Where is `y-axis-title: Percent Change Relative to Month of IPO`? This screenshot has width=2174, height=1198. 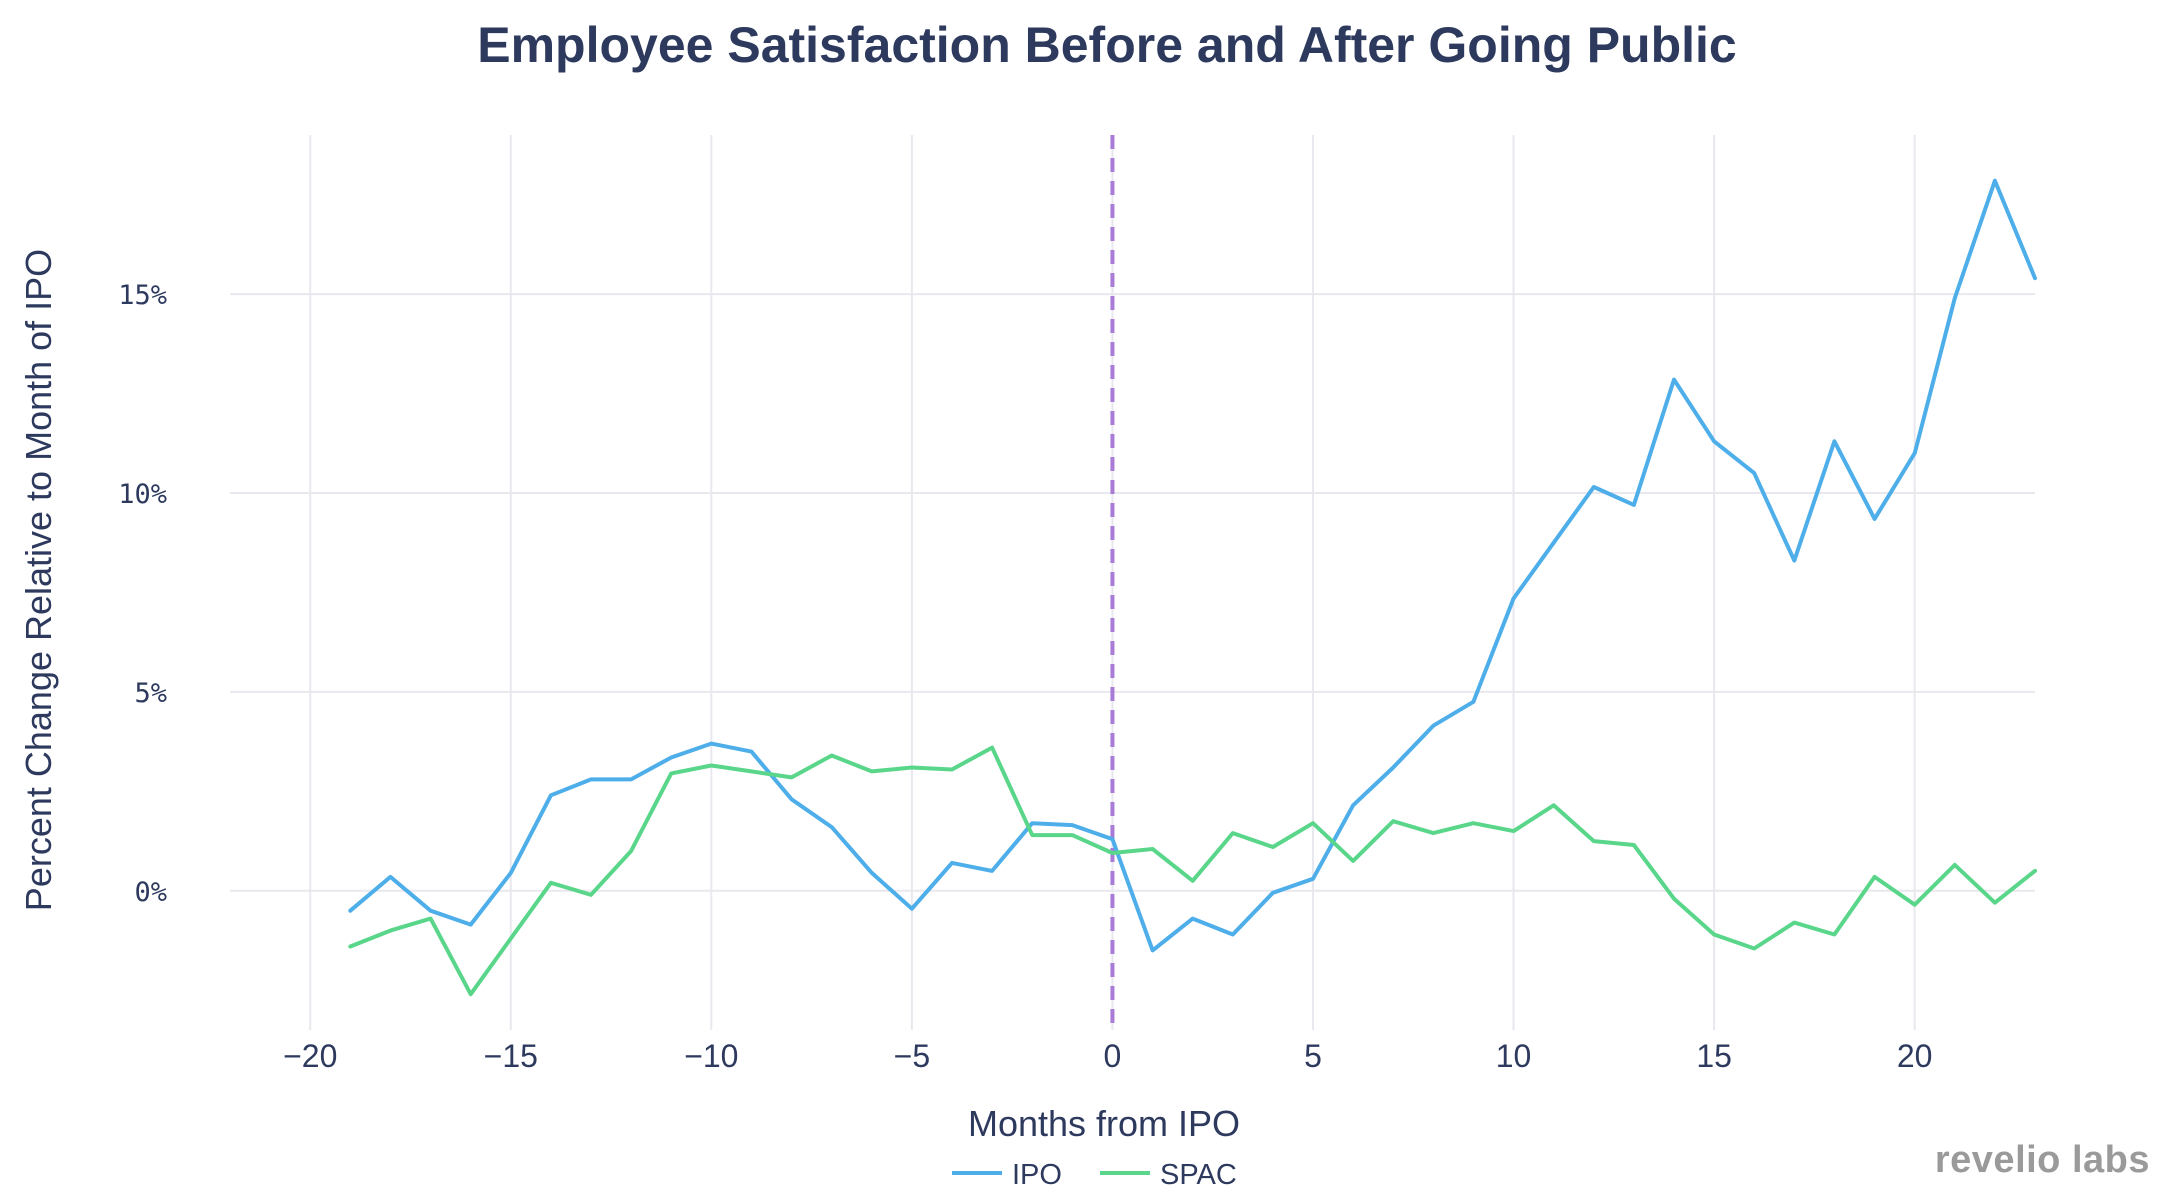 y-axis-title: Percent Change Relative to Month of IPO is located at coordinates (38, 580).